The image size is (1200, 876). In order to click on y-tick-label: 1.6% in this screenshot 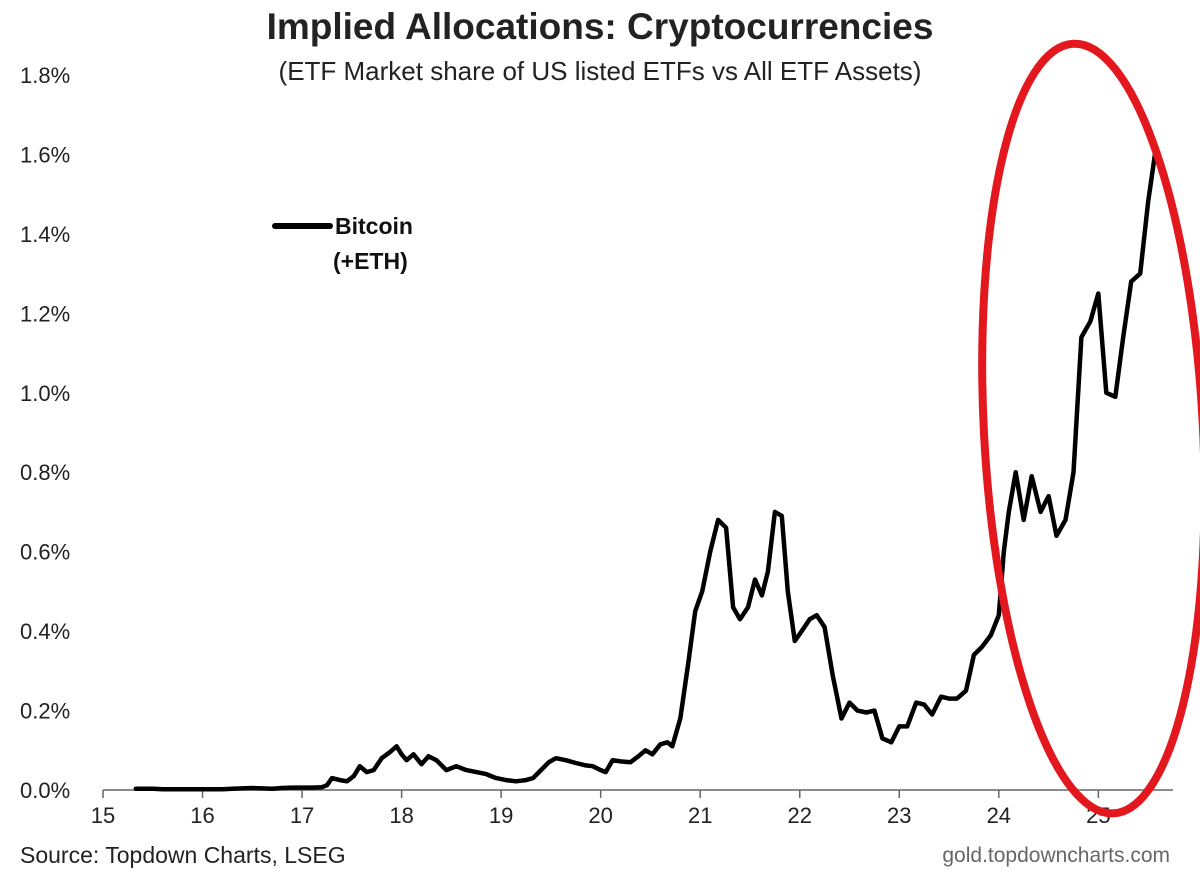, I will do `click(45, 154)`.